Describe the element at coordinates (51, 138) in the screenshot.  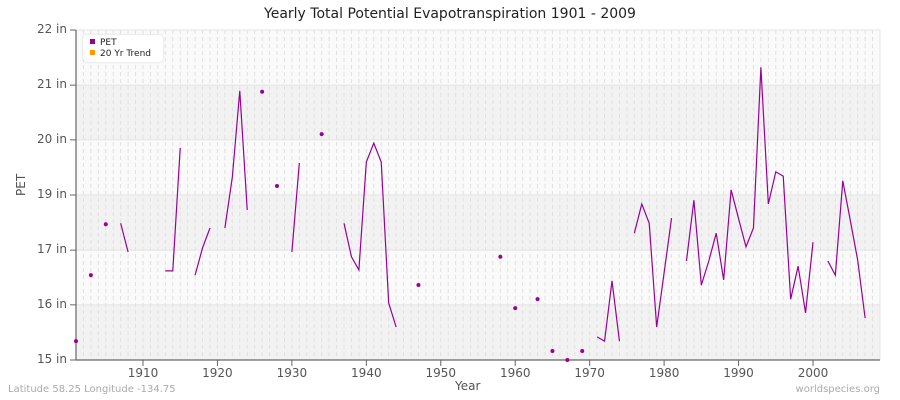
I see `y-tick-label: 20 in` at that location.